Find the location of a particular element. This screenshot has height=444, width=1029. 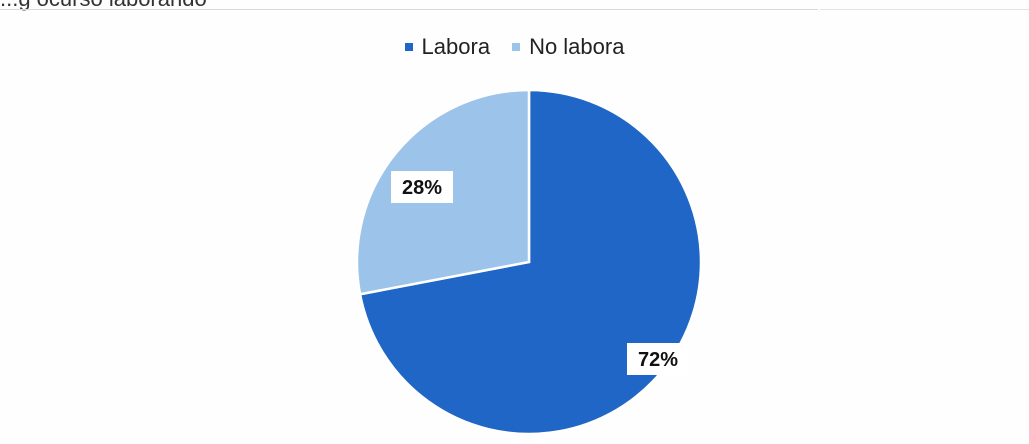

data-label: 28% is located at coordinates (422, 188).